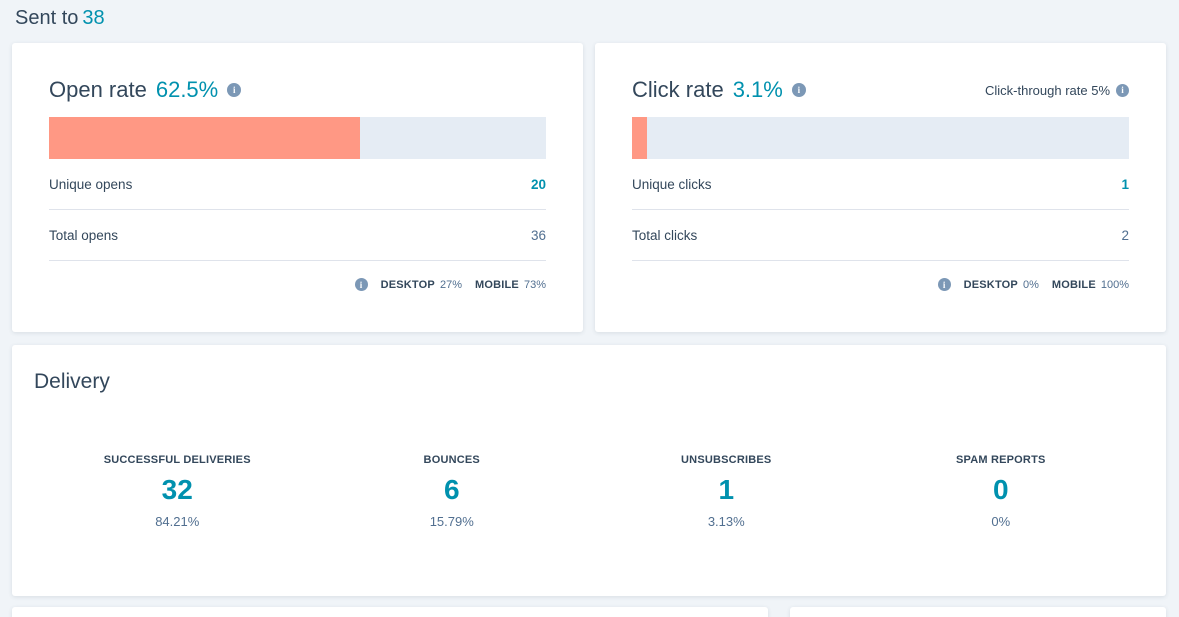 This screenshot has height=617, width=1179. Describe the element at coordinates (1125, 184) in the screenshot. I see `unique-clicks-value: 1` at that location.